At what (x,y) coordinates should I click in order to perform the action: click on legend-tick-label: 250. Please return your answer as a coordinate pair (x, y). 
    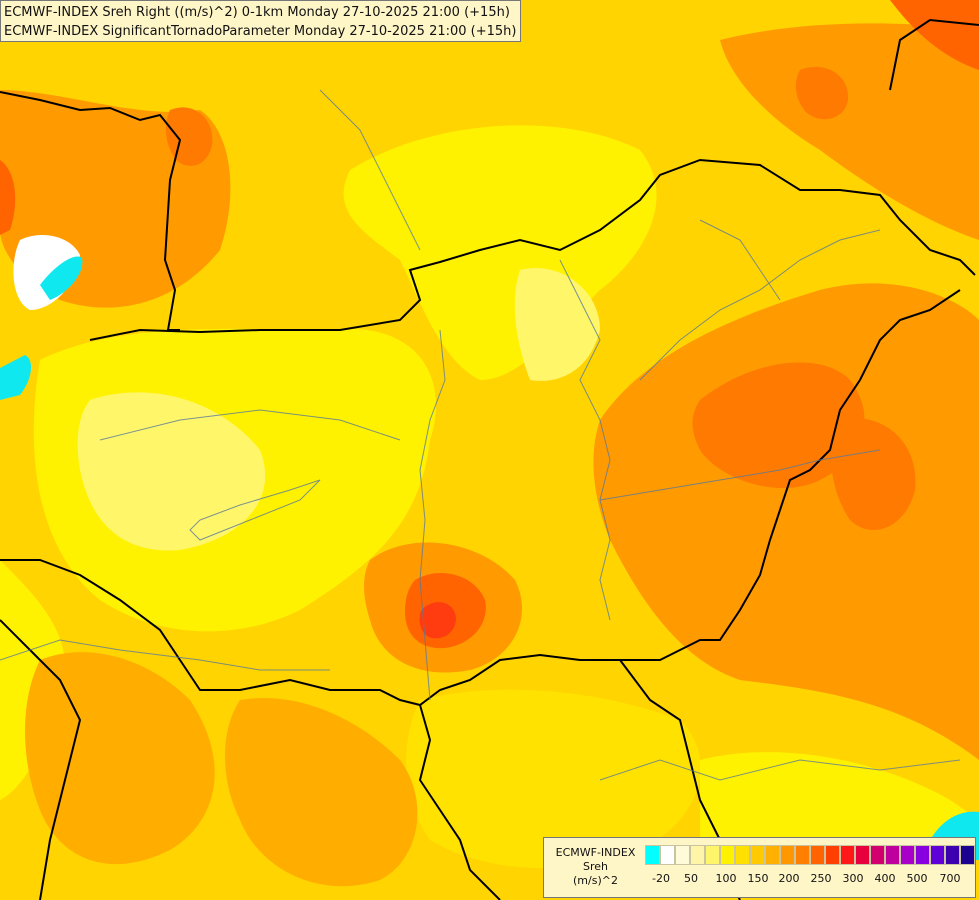
    Looking at the image, I should click on (821, 878).